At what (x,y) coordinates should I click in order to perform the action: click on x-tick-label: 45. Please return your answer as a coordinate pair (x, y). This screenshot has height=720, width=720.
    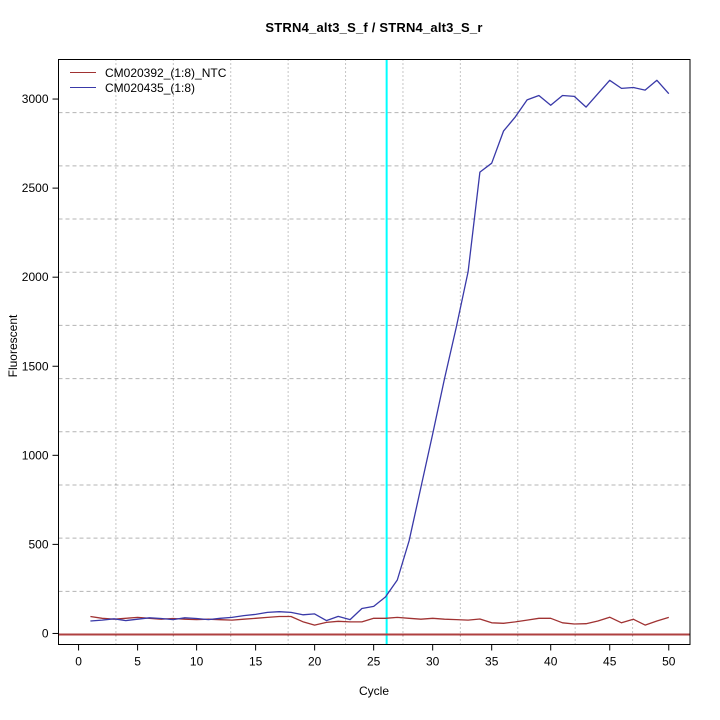
    Looking at the image, I should click on (610, 662).